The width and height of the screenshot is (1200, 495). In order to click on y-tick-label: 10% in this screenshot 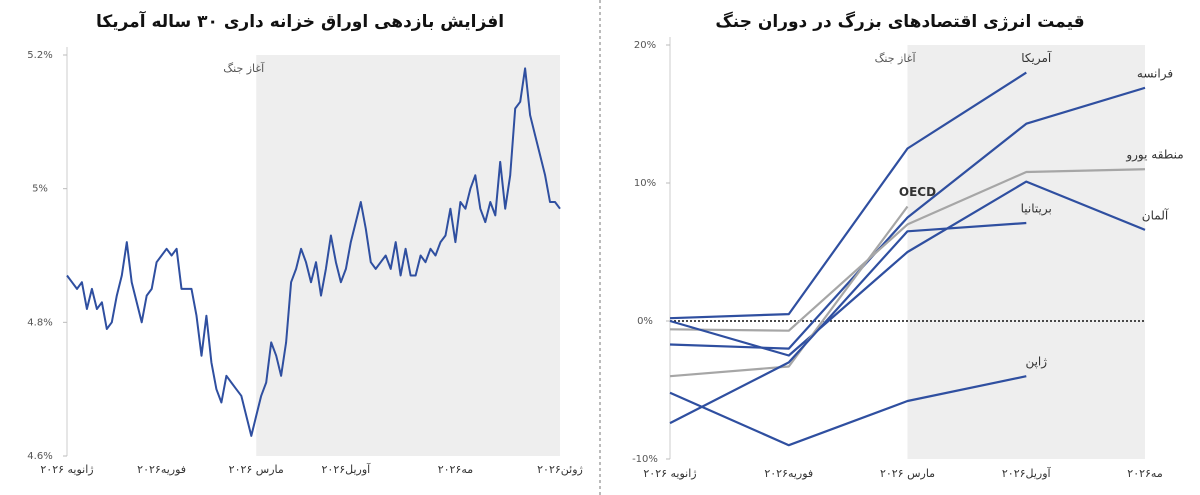, I will do `click(645, 183)`.